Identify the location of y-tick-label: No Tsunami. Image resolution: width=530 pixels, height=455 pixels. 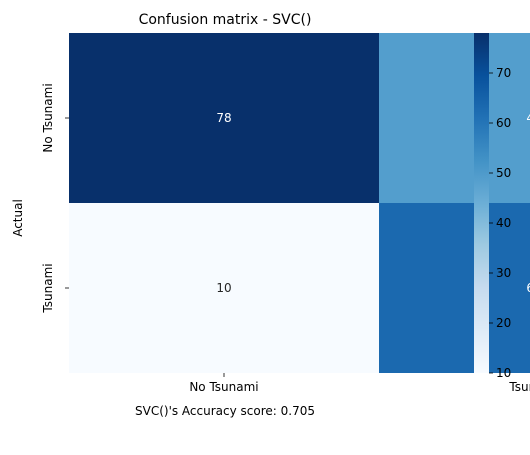
(48, 117).